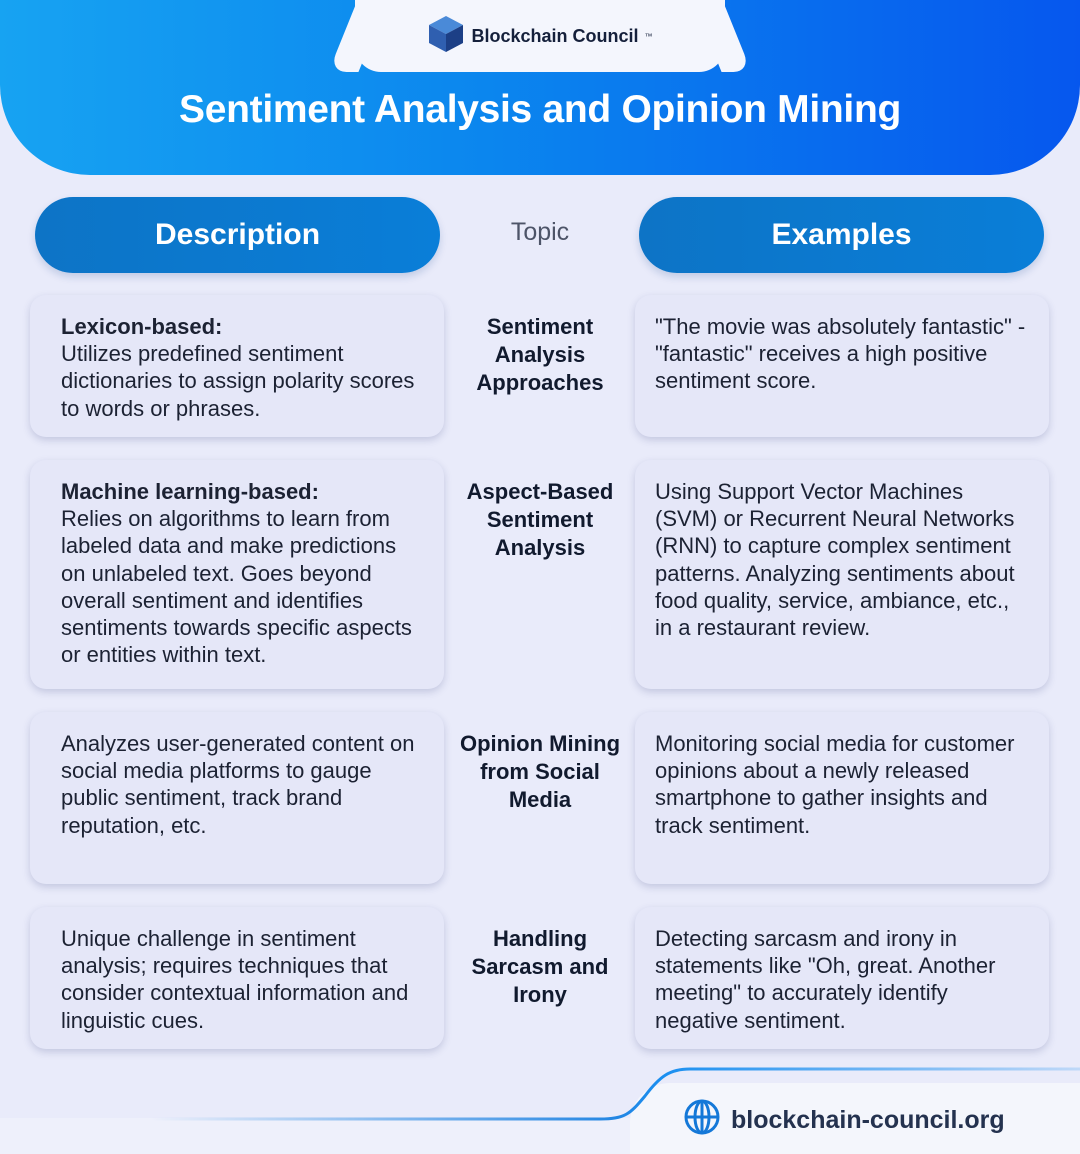 The height and width of the screenshot is (1154, 1080). Describe the element at coordinates (648, 36) in the screenshot. I see `brand-trademark: ™` at that location.